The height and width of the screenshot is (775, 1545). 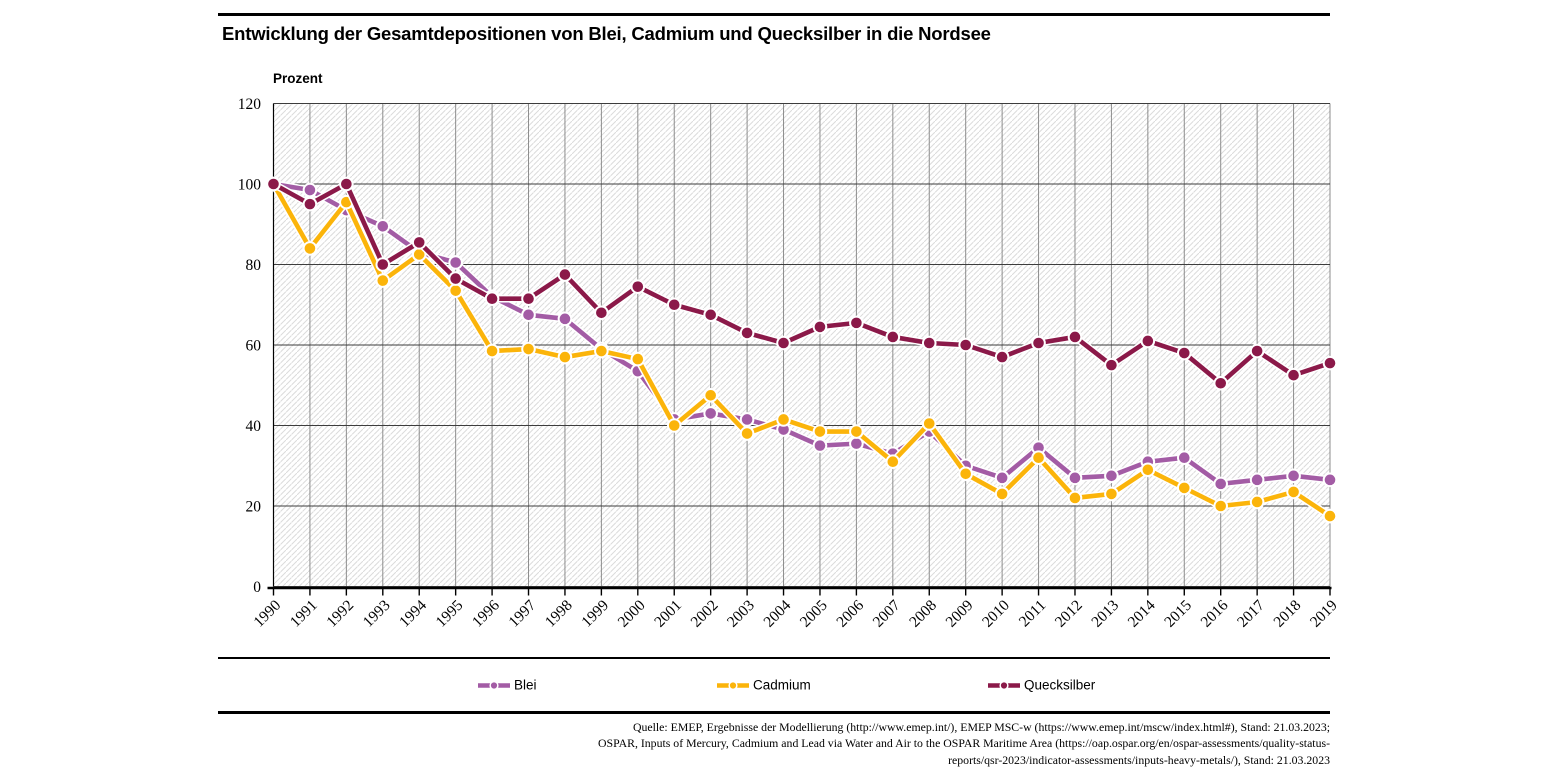 What do you see at coordinates (522, 614) in the screenshot?
I see `x-tick-label: 1997` at bounding box center [522, 614].